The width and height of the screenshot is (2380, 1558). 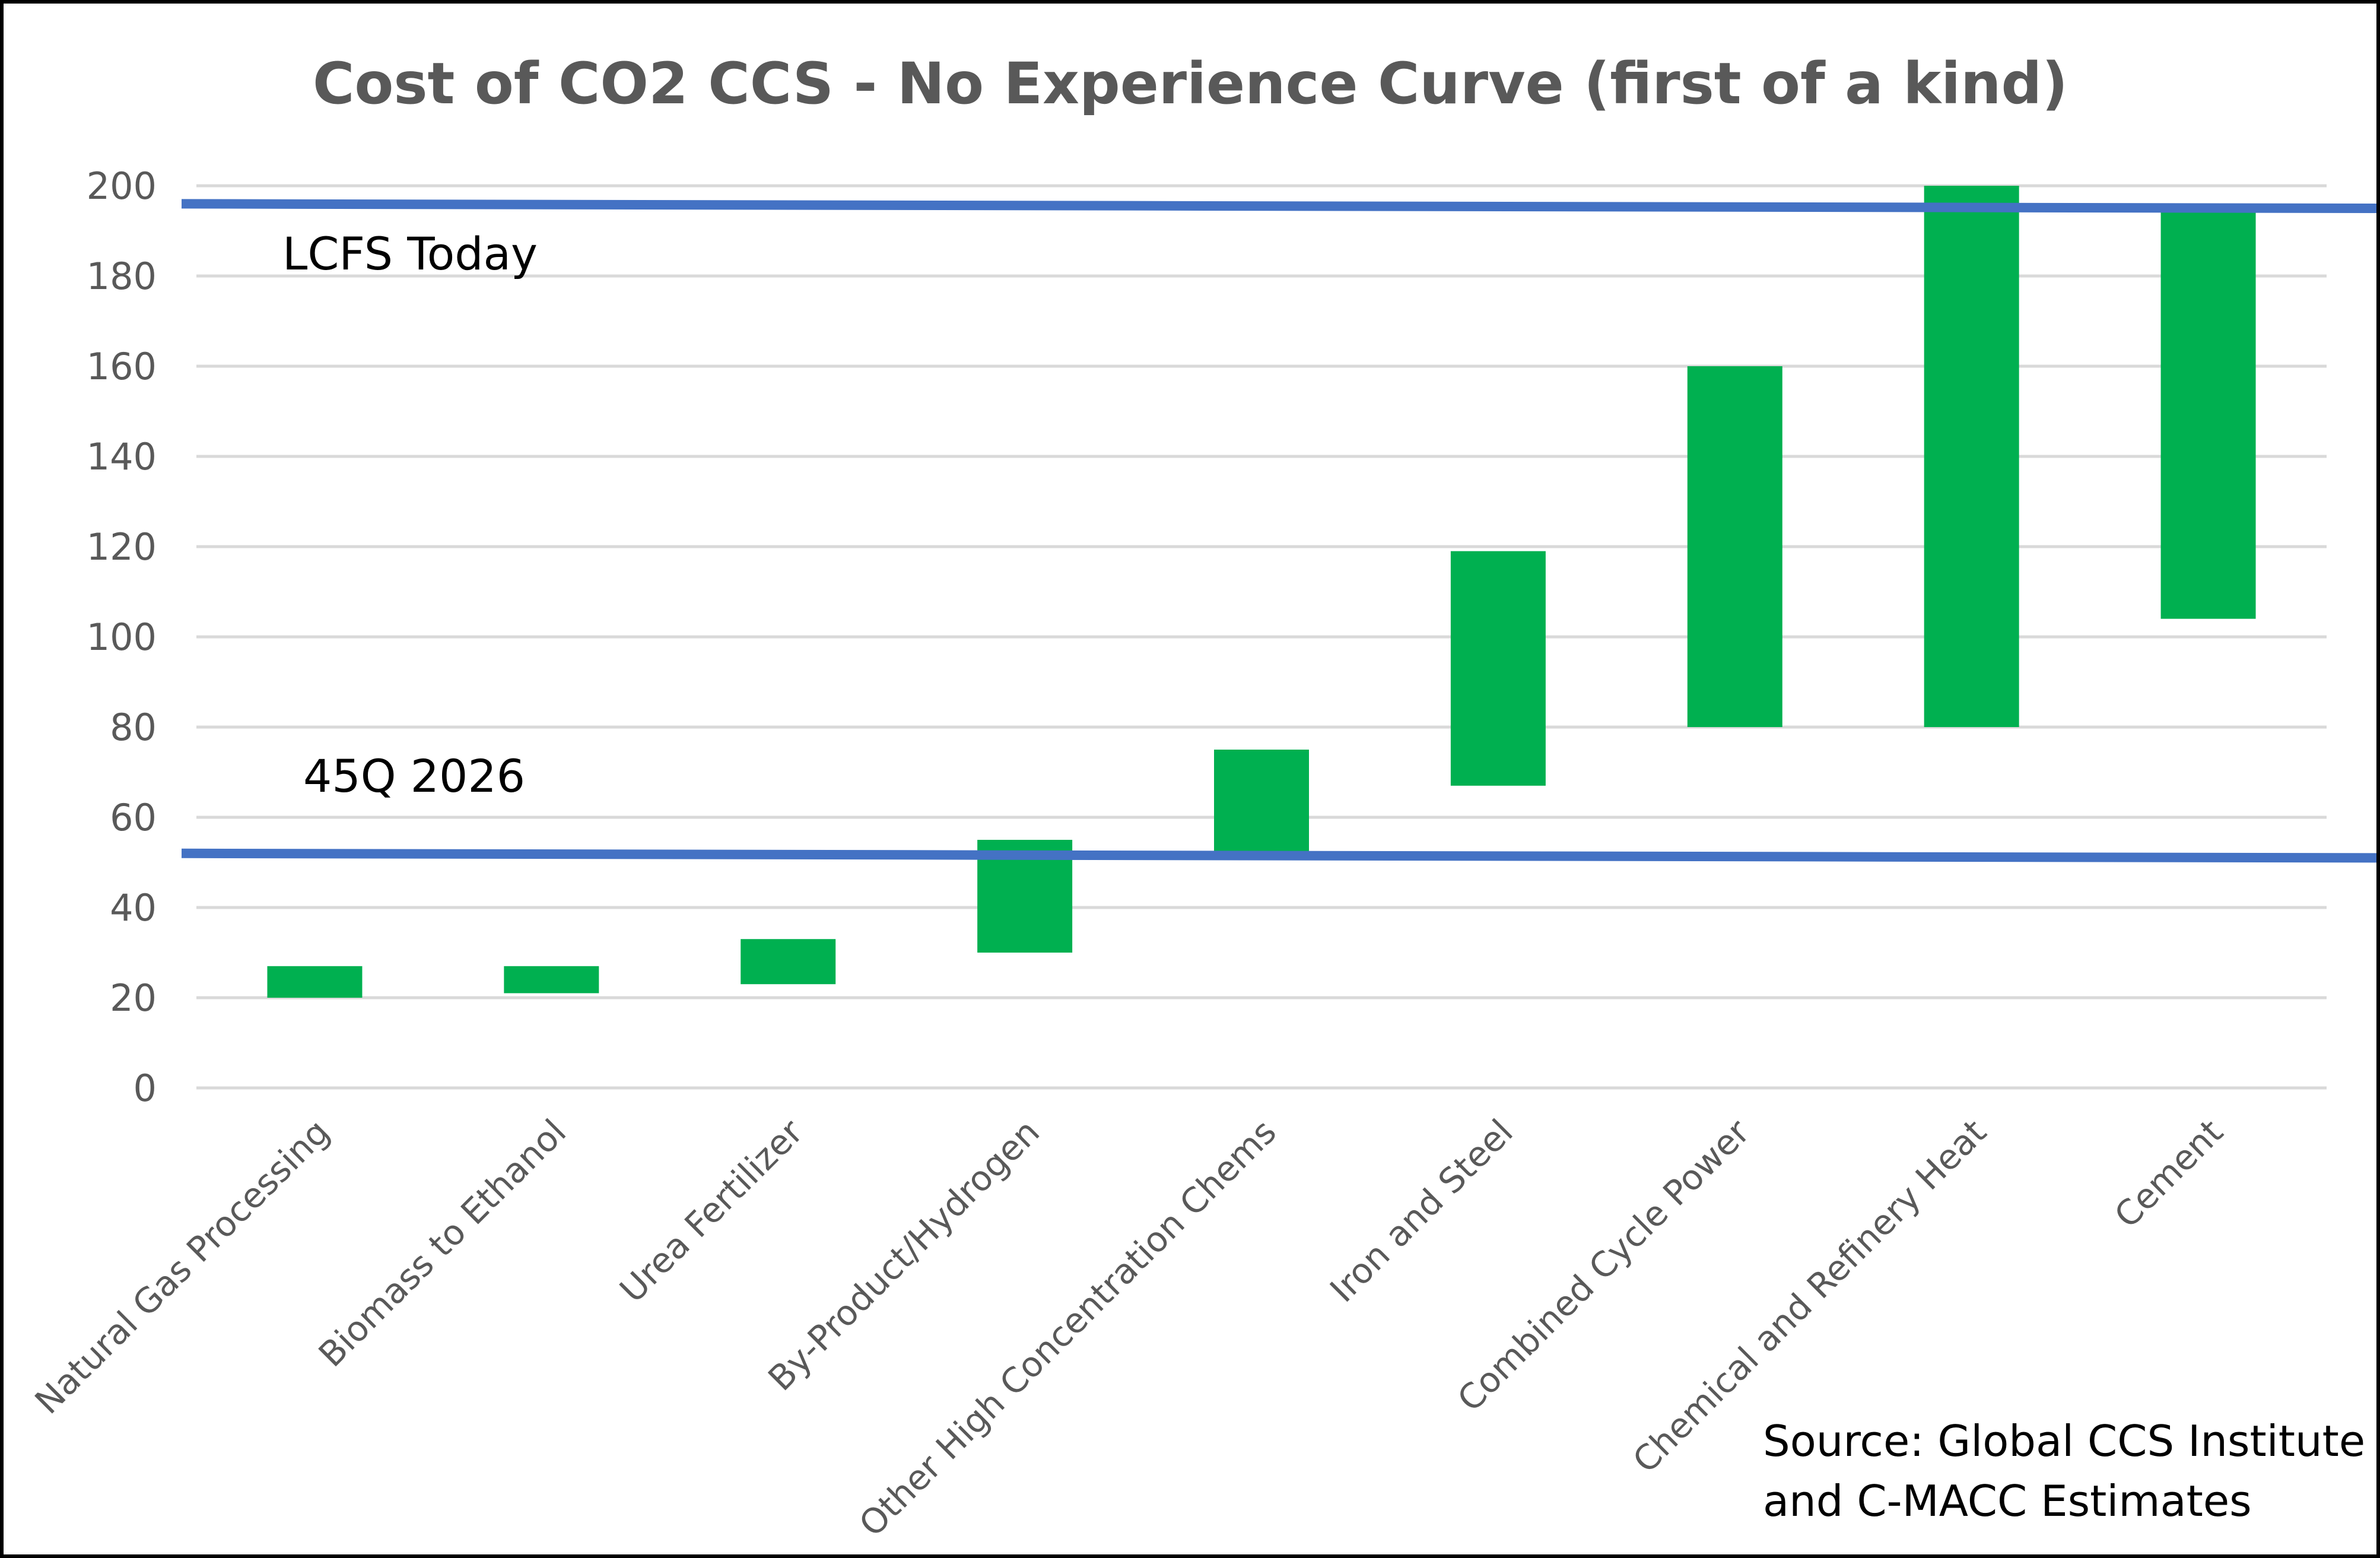 I want to click on y-tick-100: 100, so click(x=122, y=637).